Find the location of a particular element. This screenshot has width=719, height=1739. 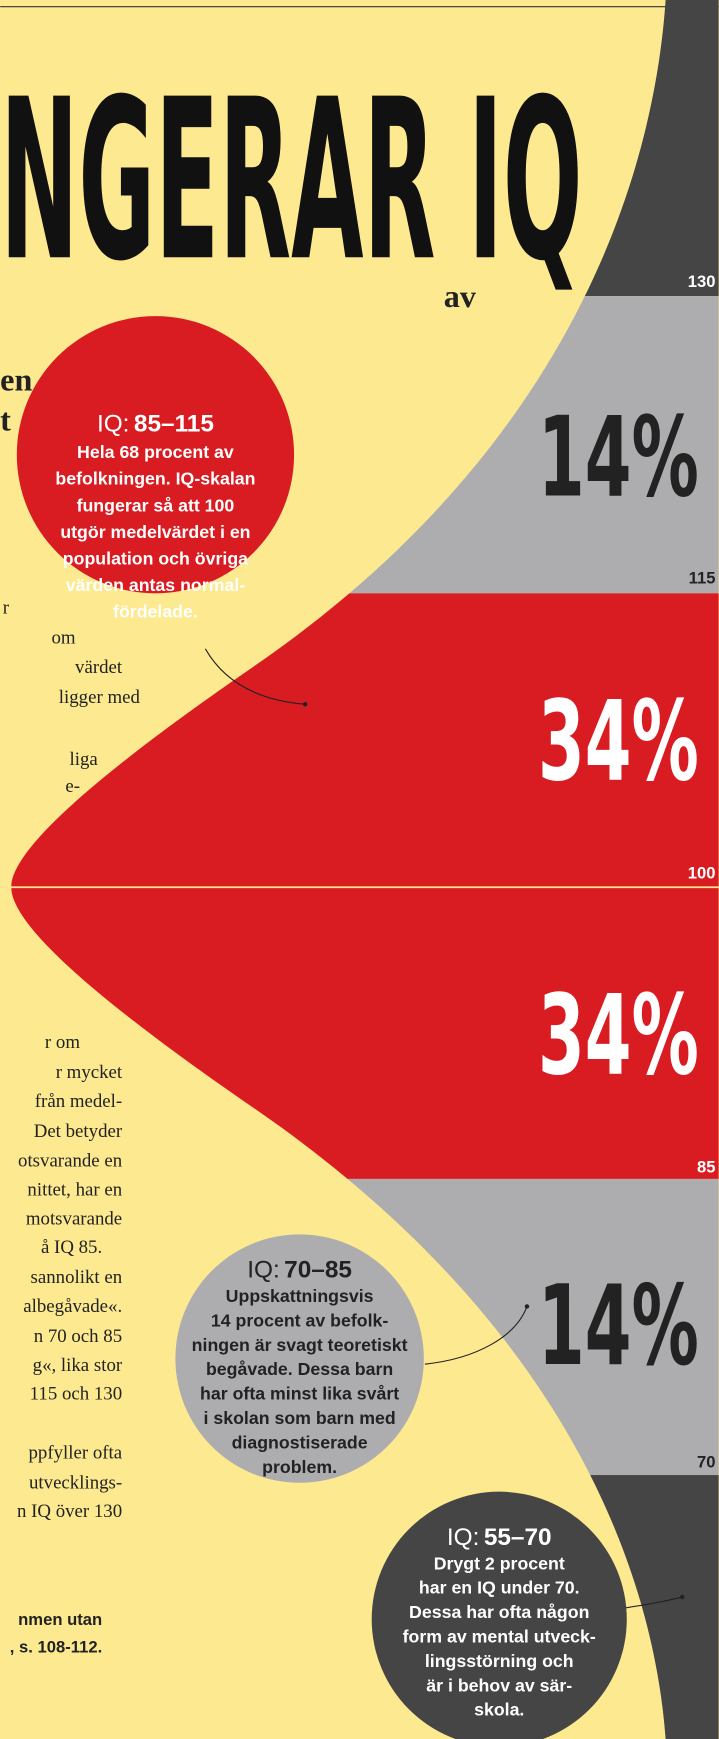

bubble-text: form av mental utveck- is located at coordinates (499, 1637).